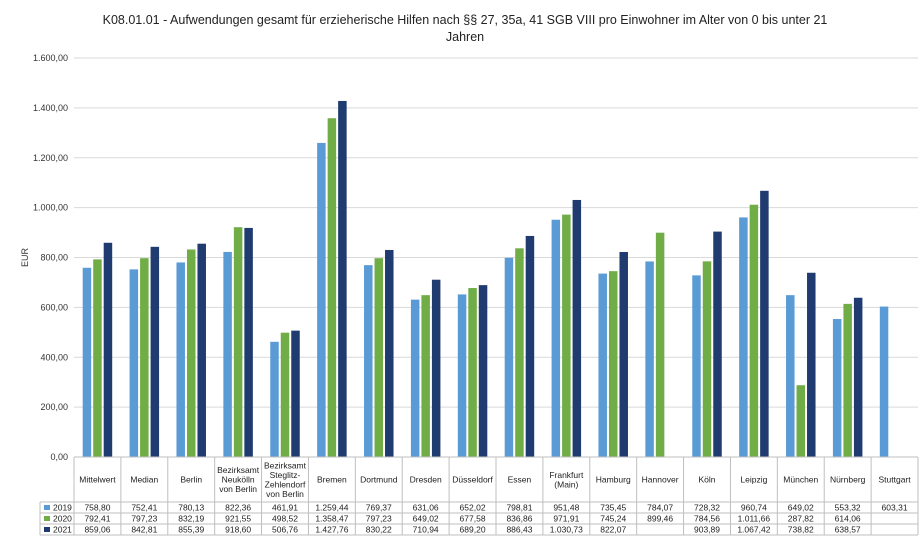 The width and height of the screenshot is (920, 548). Describe the element at coordinates (238, 508) in the screenshot. I see `data-label: 822,36` at that location.